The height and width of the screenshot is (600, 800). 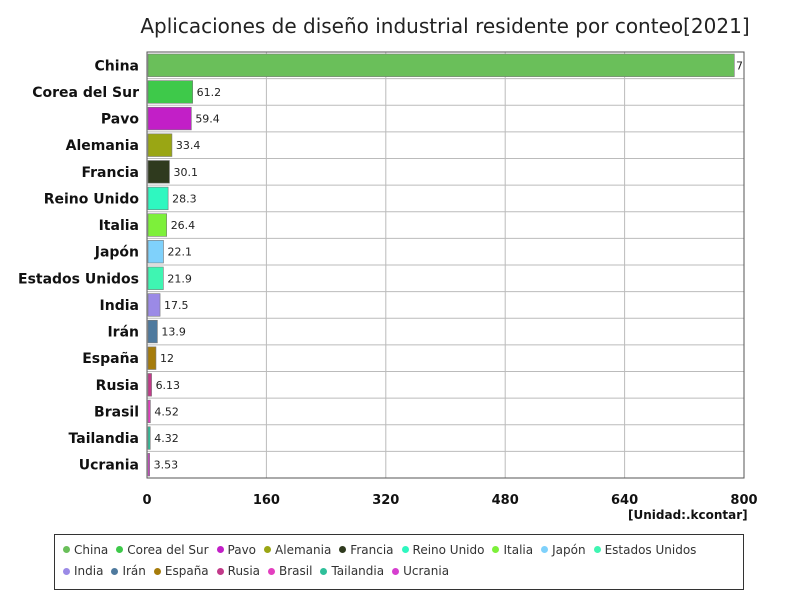 I want to click on category-label: Pavo, so click(x=120, y=120).